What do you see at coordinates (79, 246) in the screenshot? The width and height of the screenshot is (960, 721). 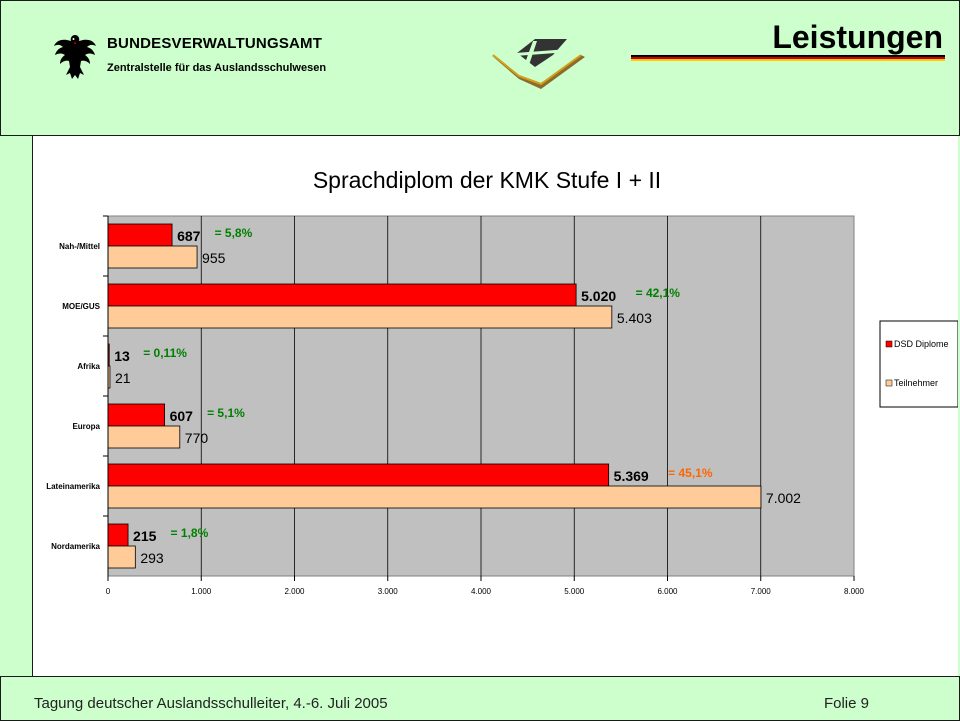 I see `category-label: Nah-/Mittel` at bounding box center [79, 246].